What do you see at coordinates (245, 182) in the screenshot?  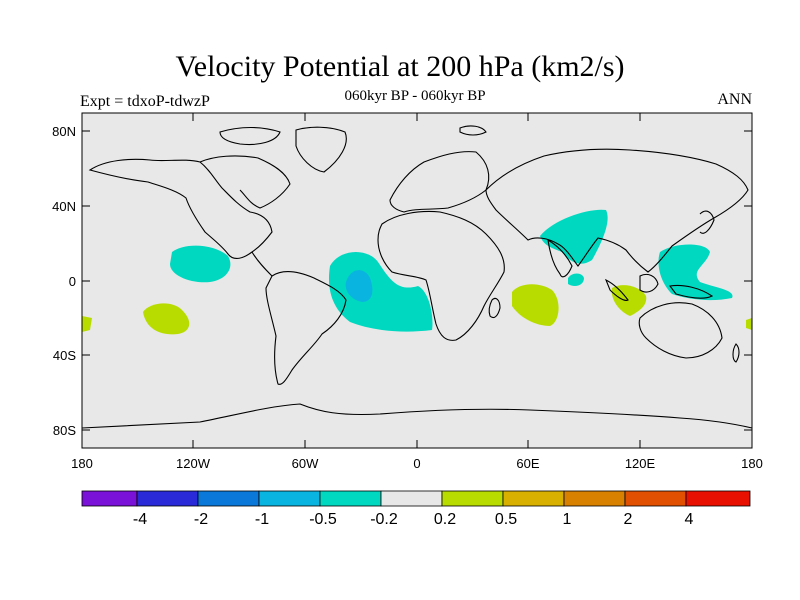 I see `coast-canada-east` at bounding box center [245, 182].